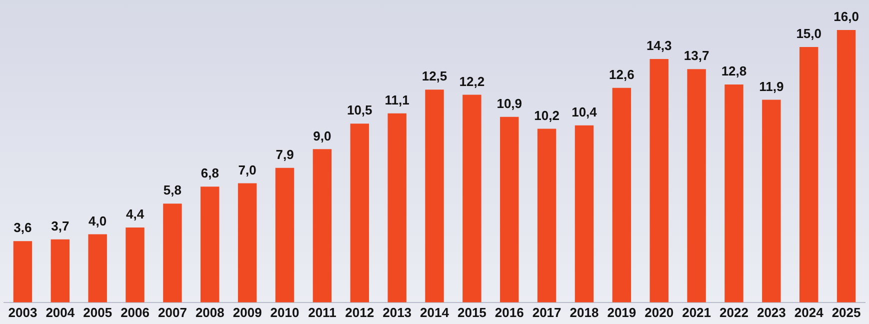  What do you see at coordinates (809, 312) in the screenshot?
I see `x-tick-label: 2024` at bounding box center [809, 312].